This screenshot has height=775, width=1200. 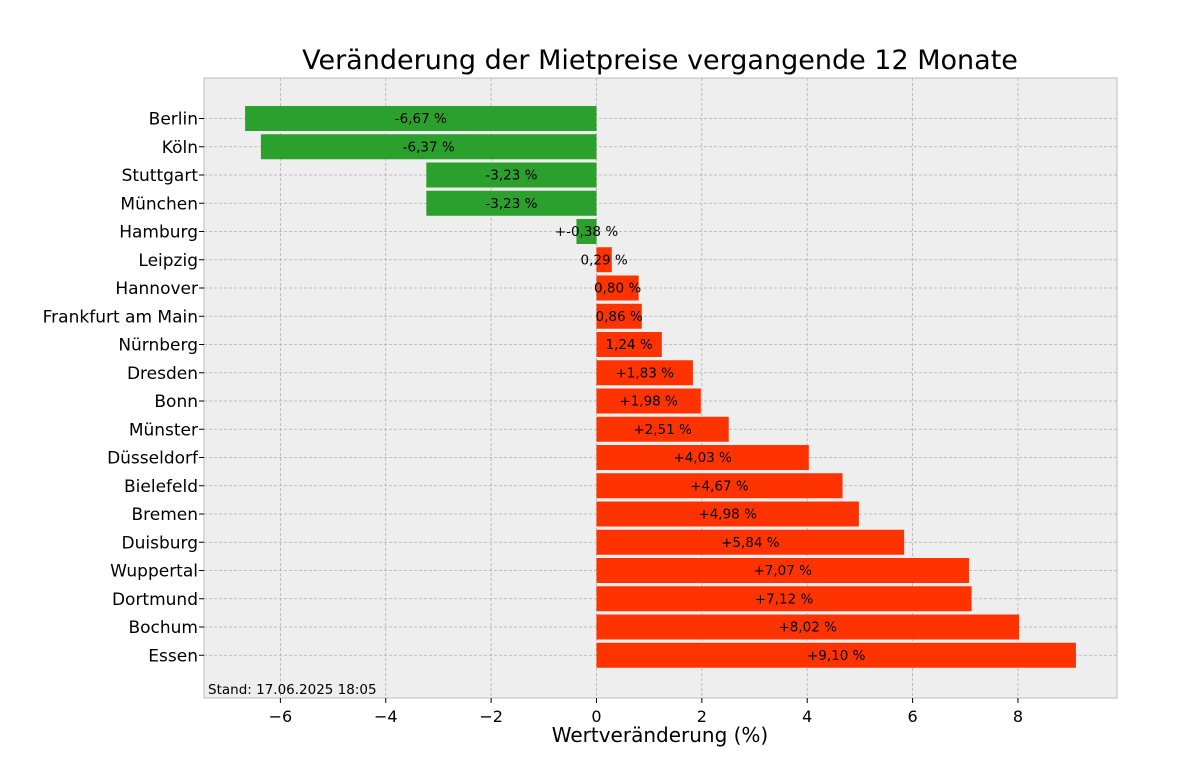 I want to click on bar-stuttgart, so click(x=511, y=175).